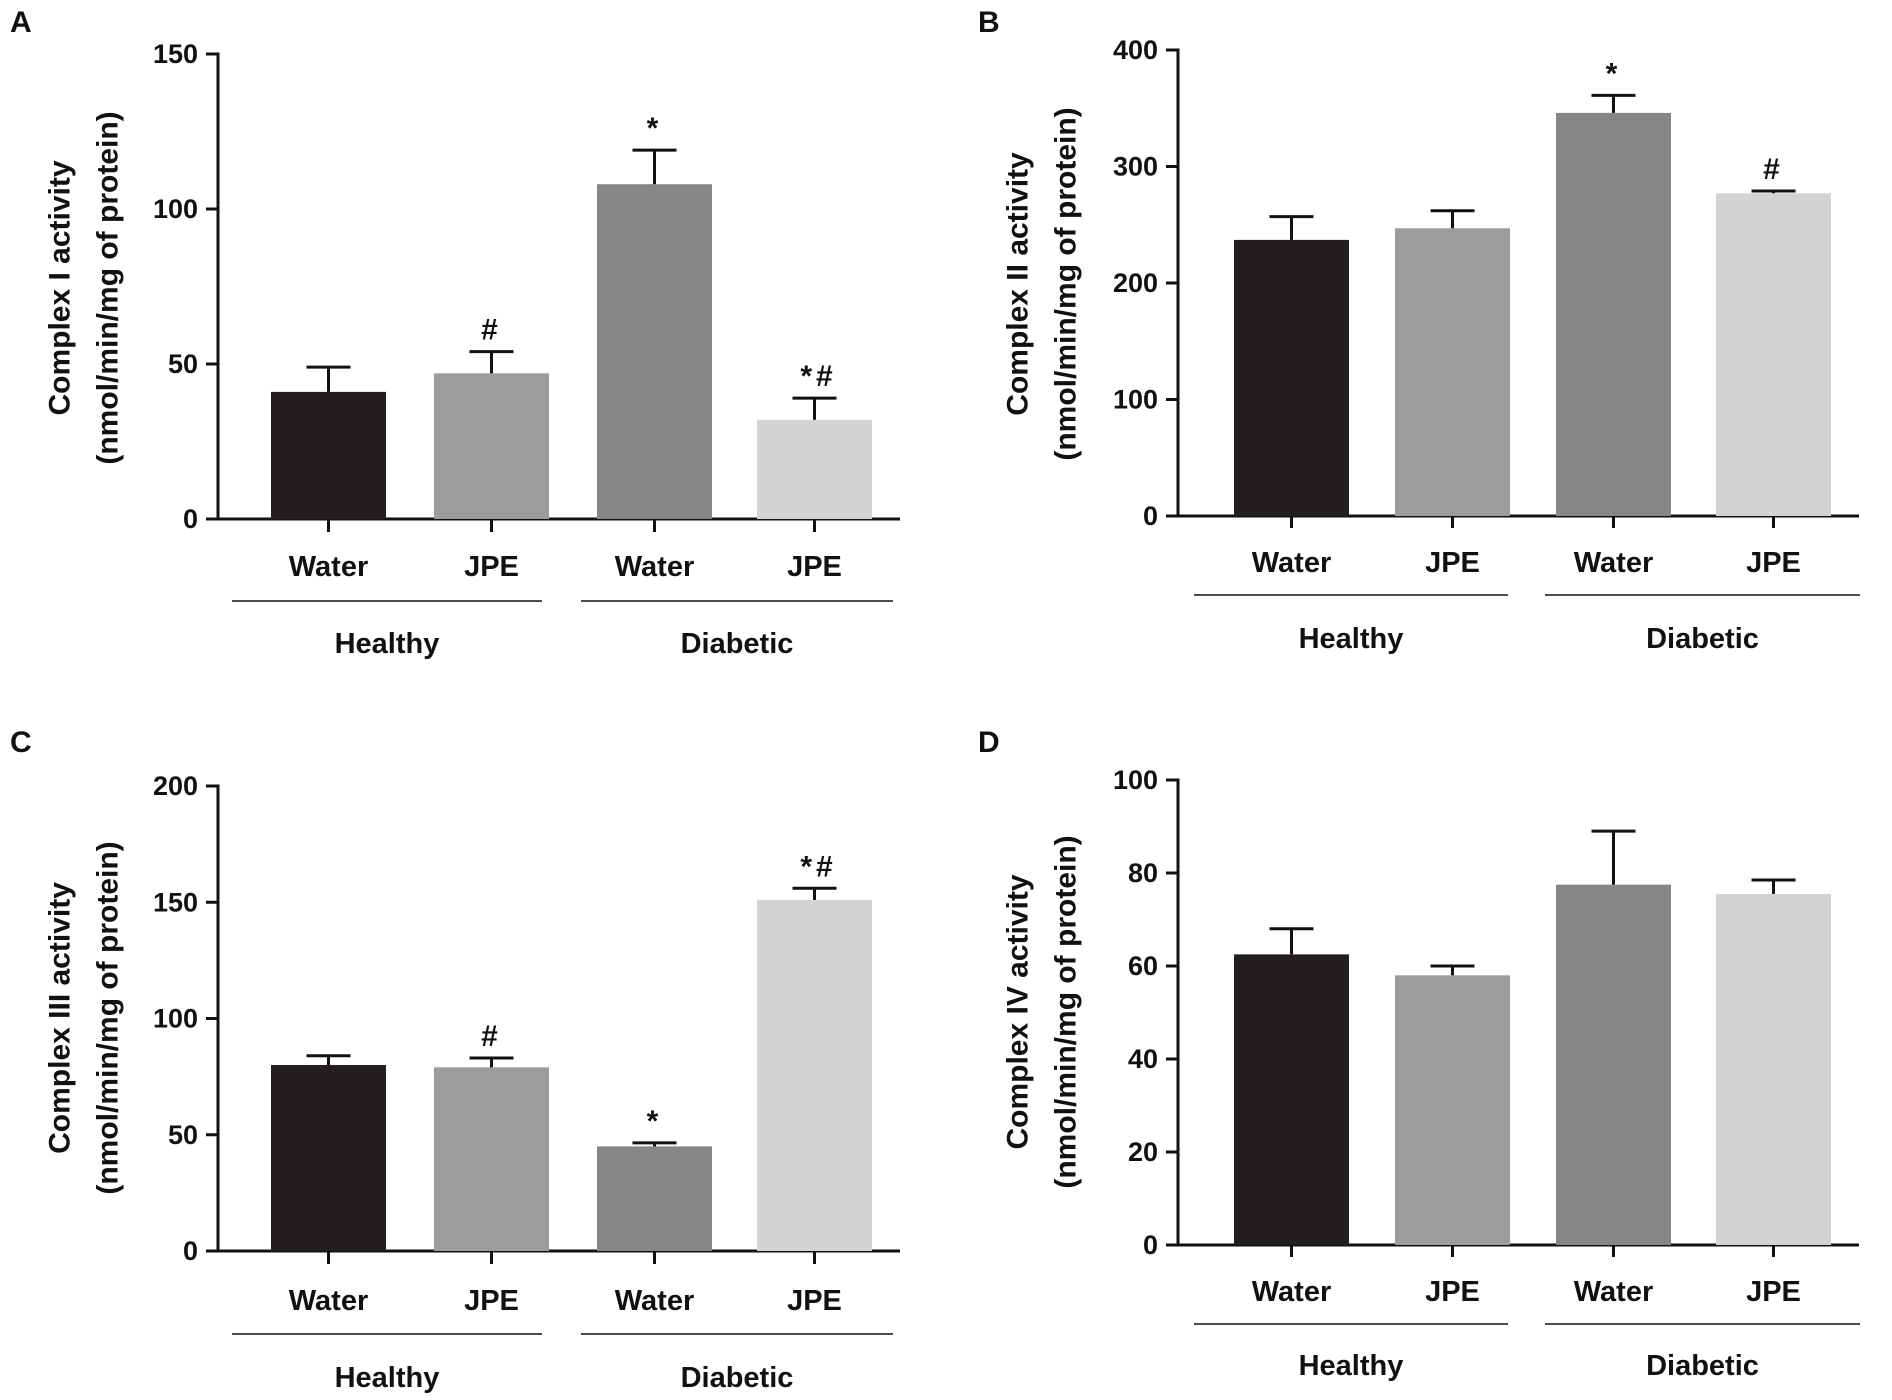 Image resolution: width=1892 pixels, height=1400 pixels. What do you see at coordinates (21, 22) in the screenshot?
I see `panel-letter: A` at bounding box center [21, 22].